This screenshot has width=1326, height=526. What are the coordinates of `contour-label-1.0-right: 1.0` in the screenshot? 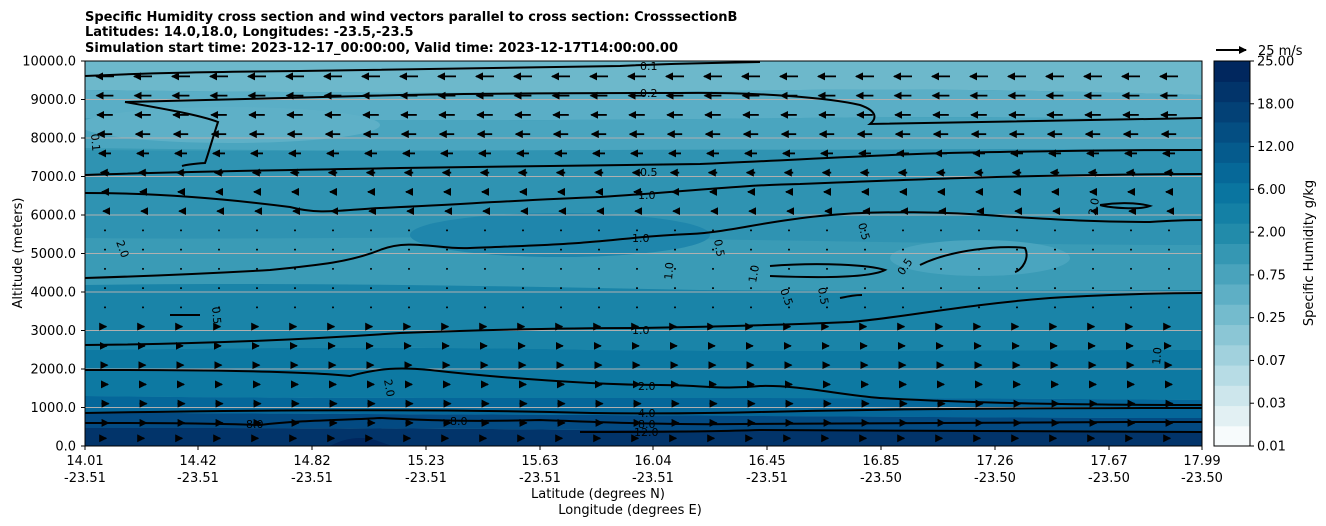 It's located at (1157, 356).